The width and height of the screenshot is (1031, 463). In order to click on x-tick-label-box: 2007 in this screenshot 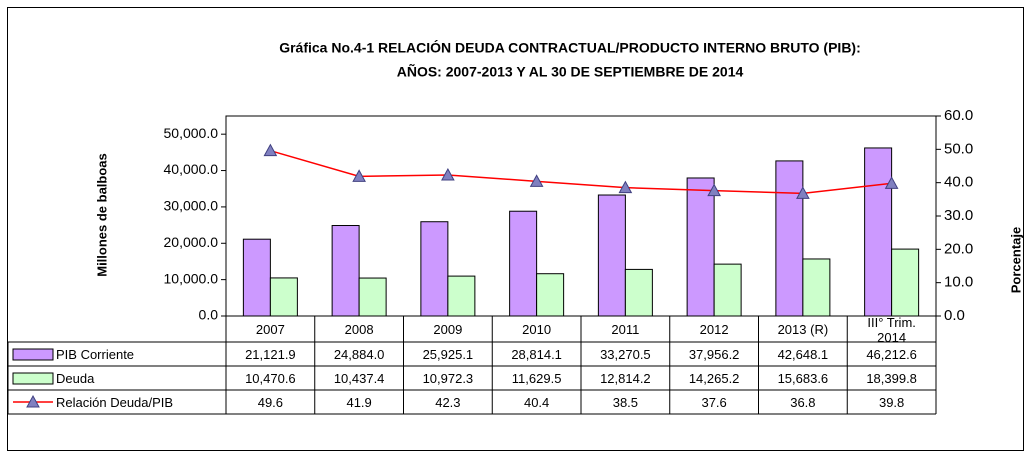, I will do `click(270, 329)`.